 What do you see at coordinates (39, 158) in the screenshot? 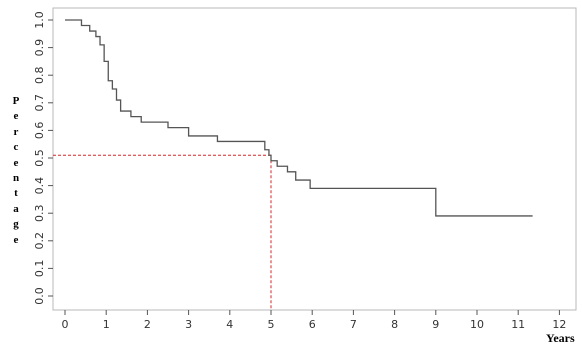
I see `y-tick-label: 0.5` at bounding box center [39, 158].